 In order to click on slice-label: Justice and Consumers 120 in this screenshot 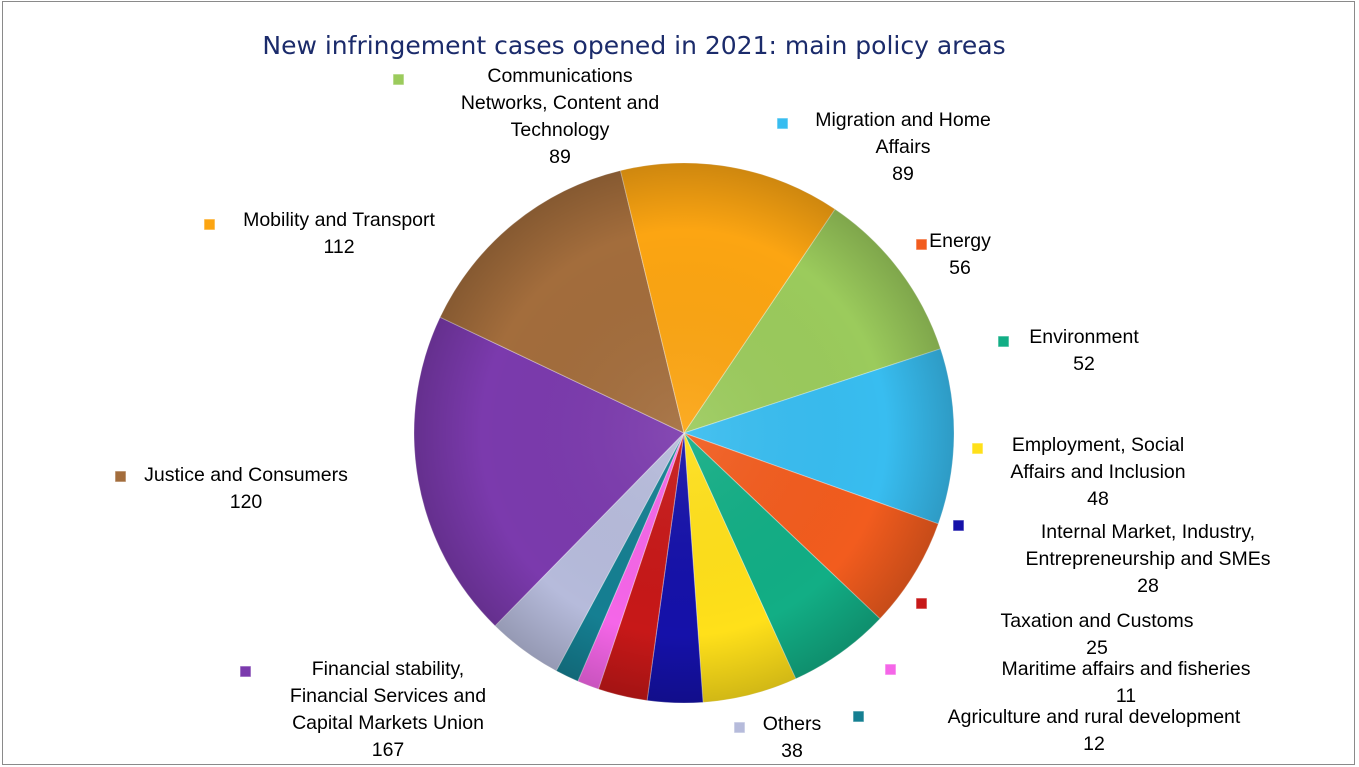, I will do `click(246, 488)`.